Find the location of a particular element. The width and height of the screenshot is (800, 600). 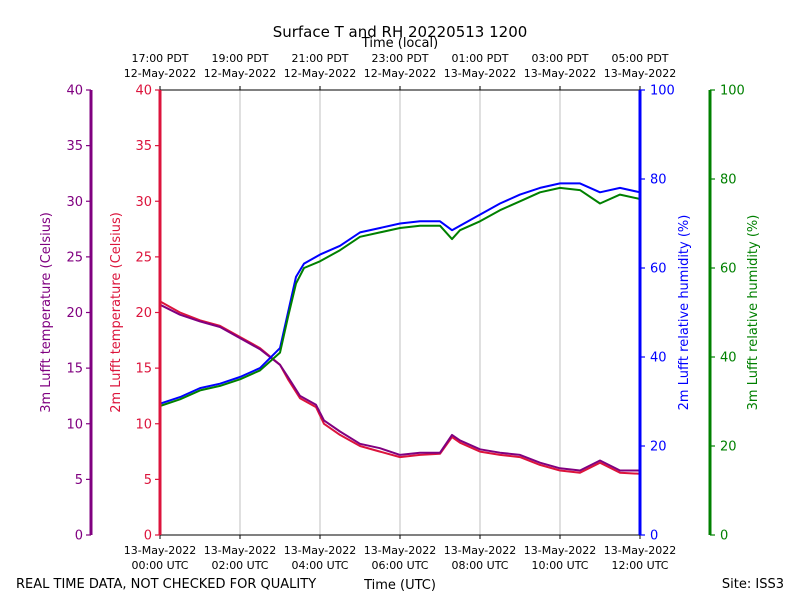

top-tick-time: 23:00 PDT is located at coordinates (399, 58).